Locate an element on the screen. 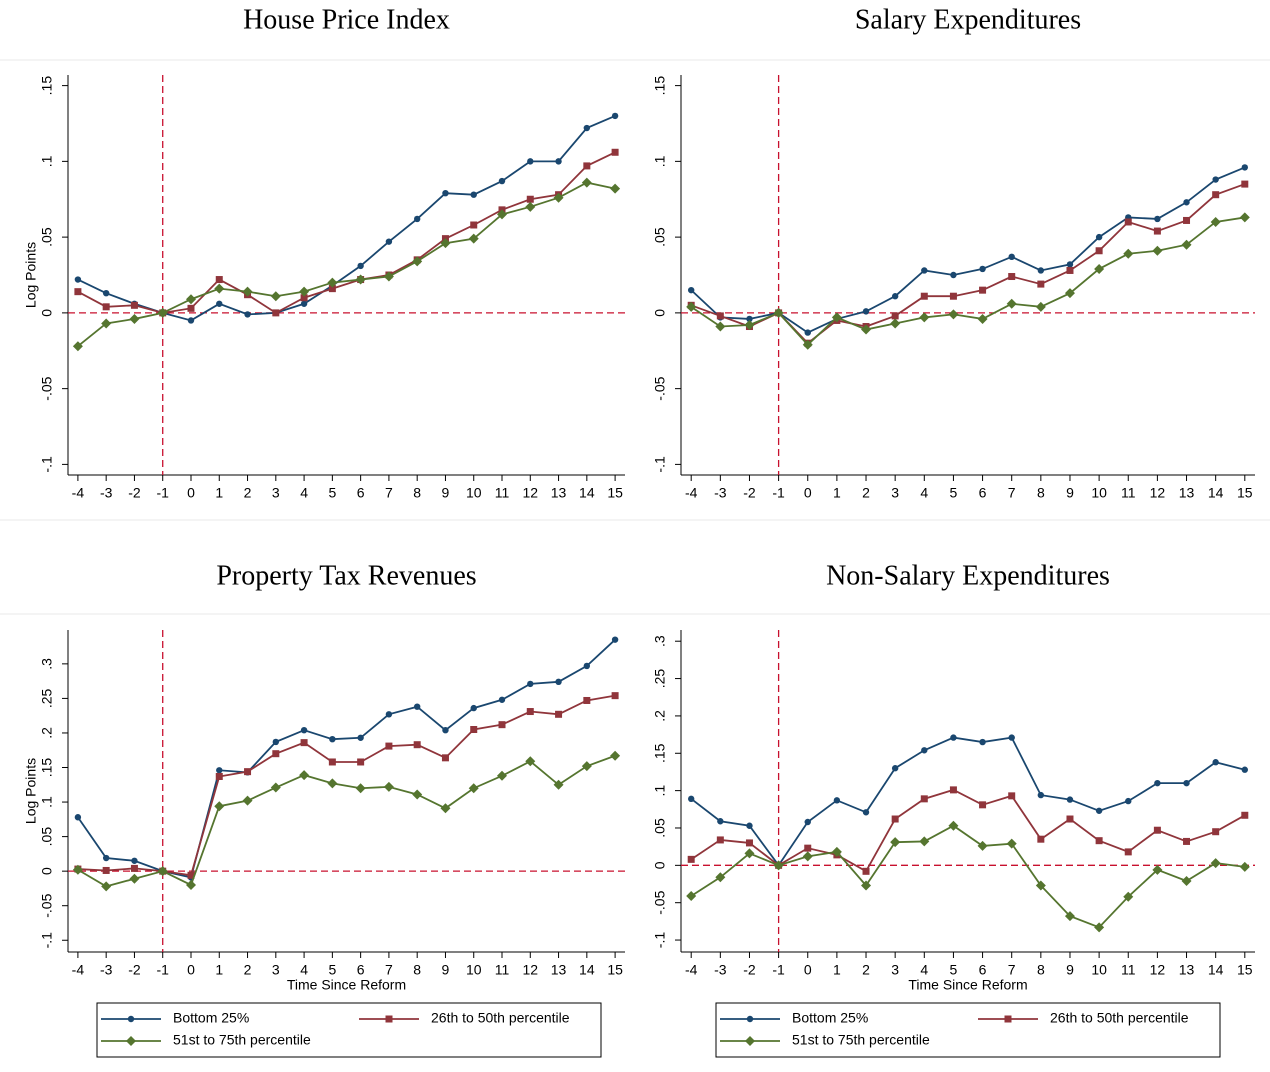 This screenshot has height=1072, width=1270. x-tick-label: -1 is located at coordinates (778, 493).